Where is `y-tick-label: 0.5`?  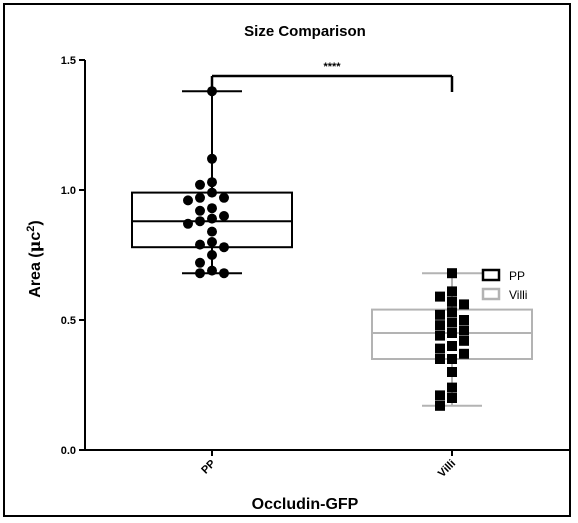 y-tick-label: 0.5 is located at coordinates (68, 321).